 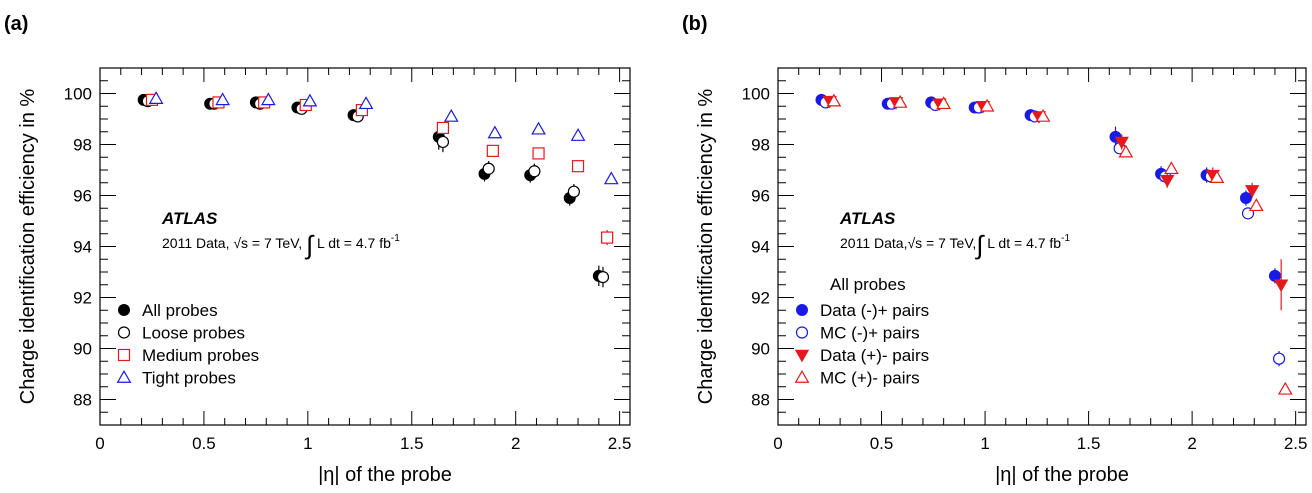 I want to click on legend-entry: Medium probes, so click(x=200, y=355).